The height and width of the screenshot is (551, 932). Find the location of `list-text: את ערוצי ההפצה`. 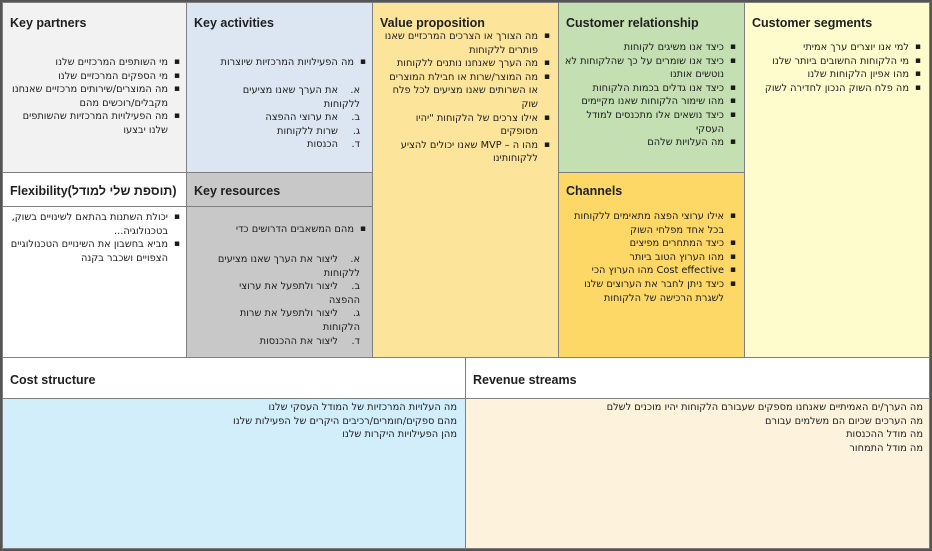

list-text: את ערוצי ההפצה is located at coordinates (301, 118).